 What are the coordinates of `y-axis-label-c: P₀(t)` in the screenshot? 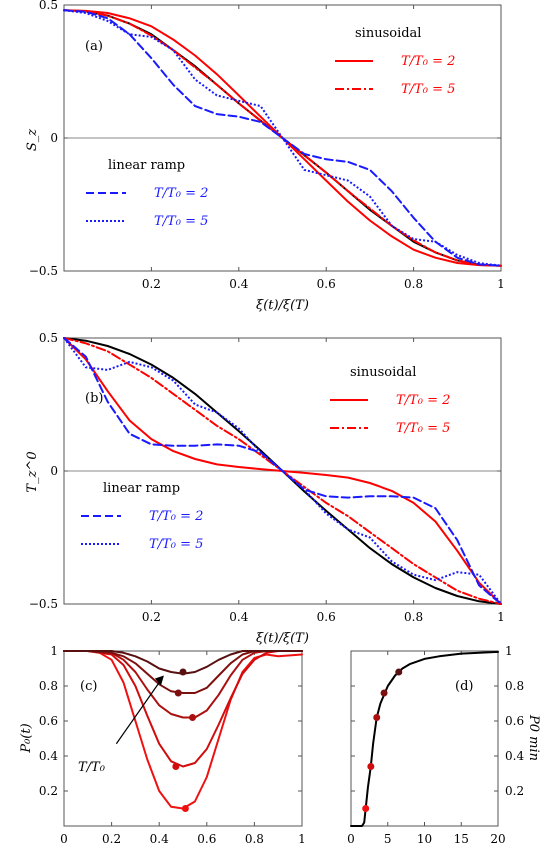 It's located at (26, 738).